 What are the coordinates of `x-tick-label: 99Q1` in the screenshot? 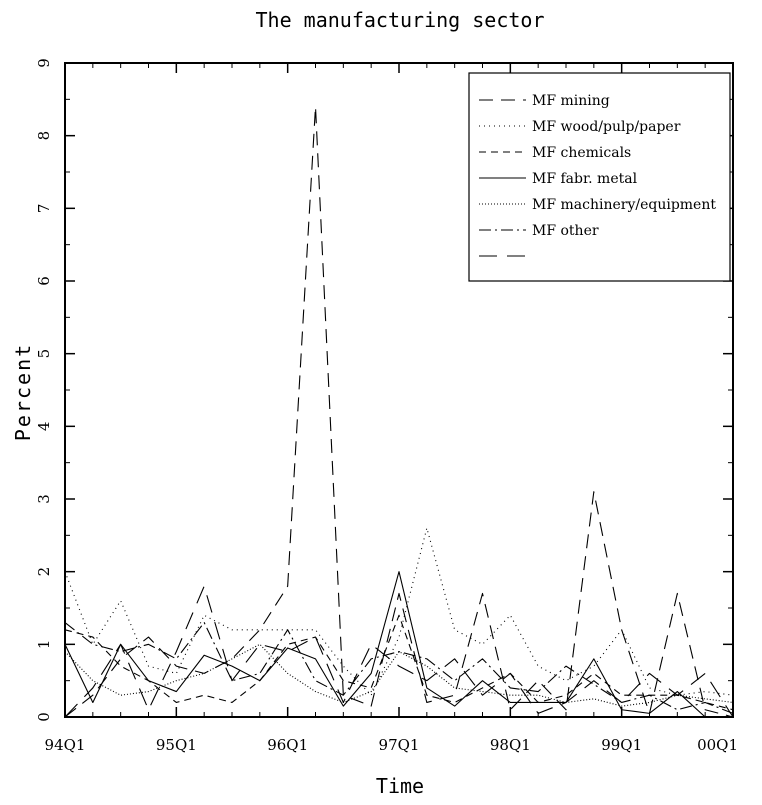 It's located at (621, 745).